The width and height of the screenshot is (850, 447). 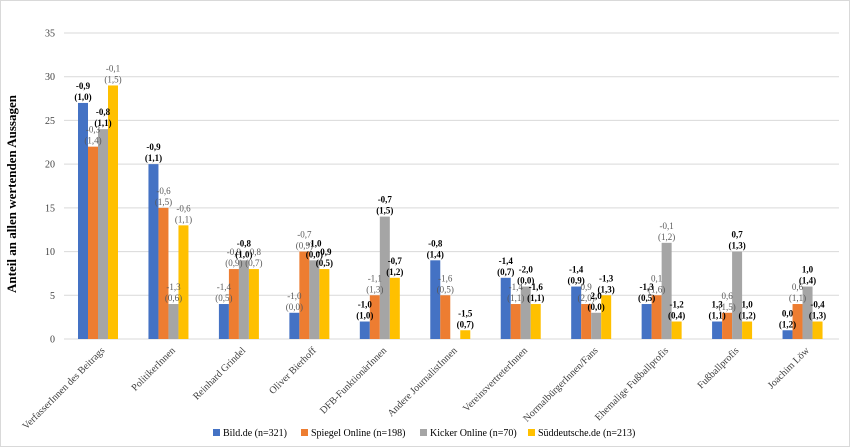 What do you see at coordinates (727, 296) in the screenshot?
I see `data-label-value: 0,6` at bounding box center [727, 296].